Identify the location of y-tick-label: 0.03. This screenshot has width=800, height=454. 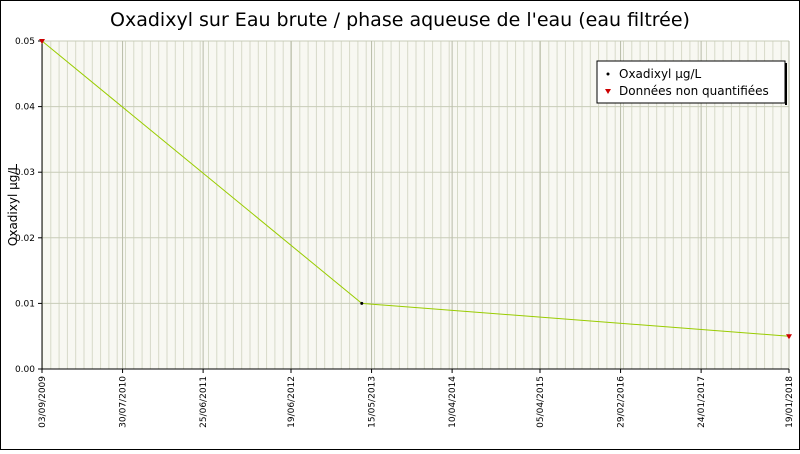
(25, 173).